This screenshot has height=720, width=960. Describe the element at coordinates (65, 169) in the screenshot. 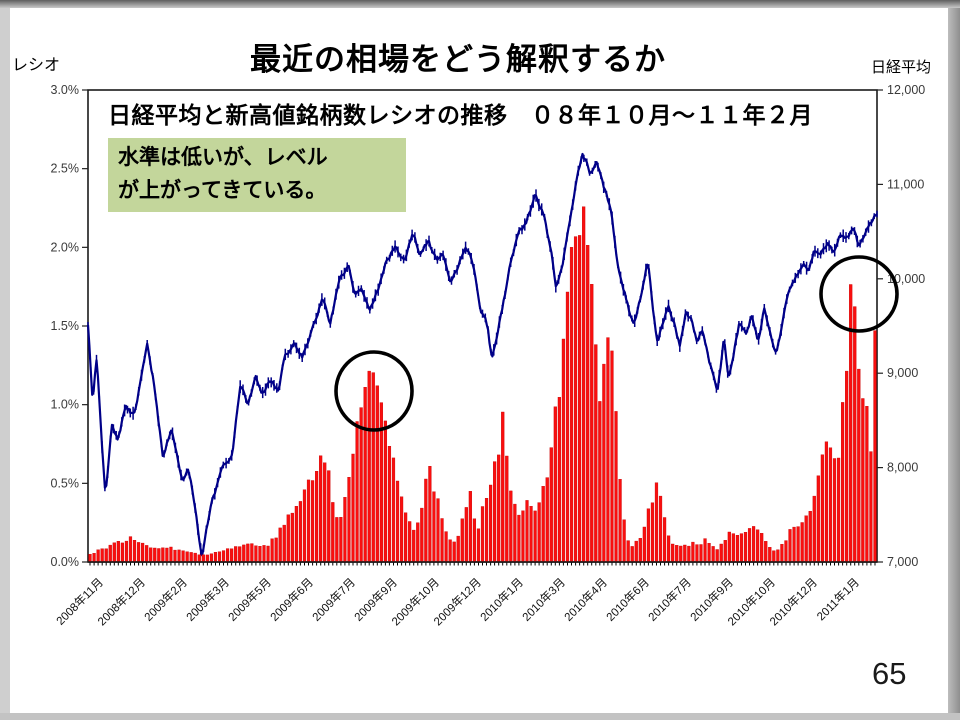

I see `left-axis-tick-label: 2.5%` at that location.